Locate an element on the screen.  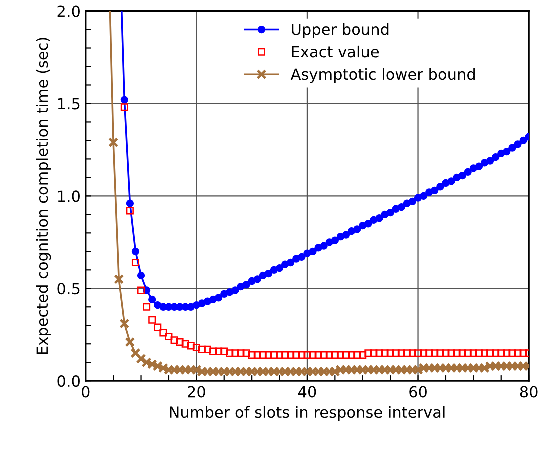
x-tick-label: 20 is located at coordinates (197, 392).